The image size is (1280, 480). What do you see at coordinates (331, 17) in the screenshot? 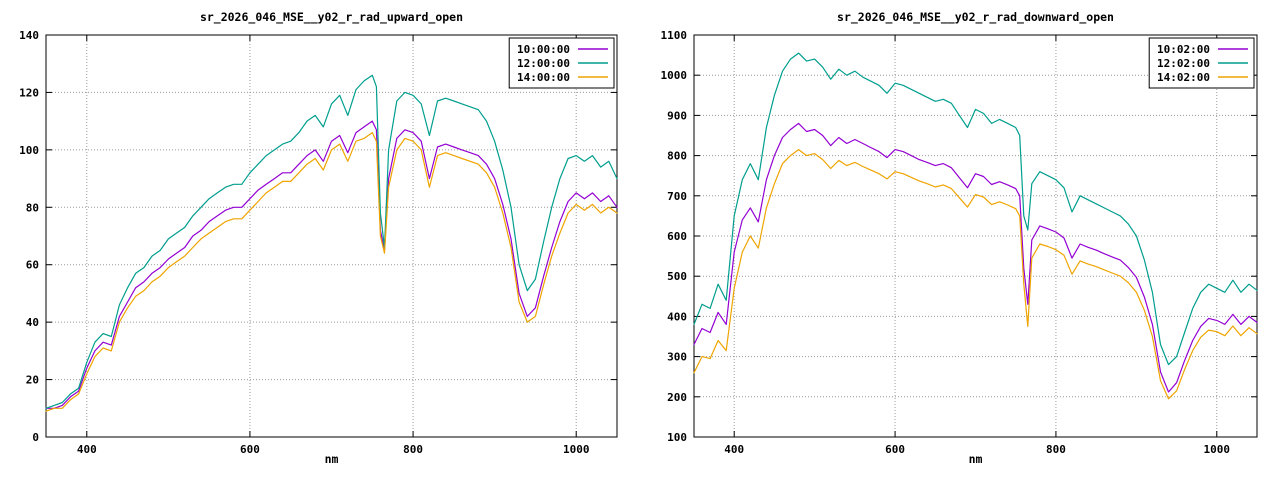
I see `chart-title-upward: sr_2026_046_MSE__y02_r_rad_upward_open` at bounding box center [331, 17].